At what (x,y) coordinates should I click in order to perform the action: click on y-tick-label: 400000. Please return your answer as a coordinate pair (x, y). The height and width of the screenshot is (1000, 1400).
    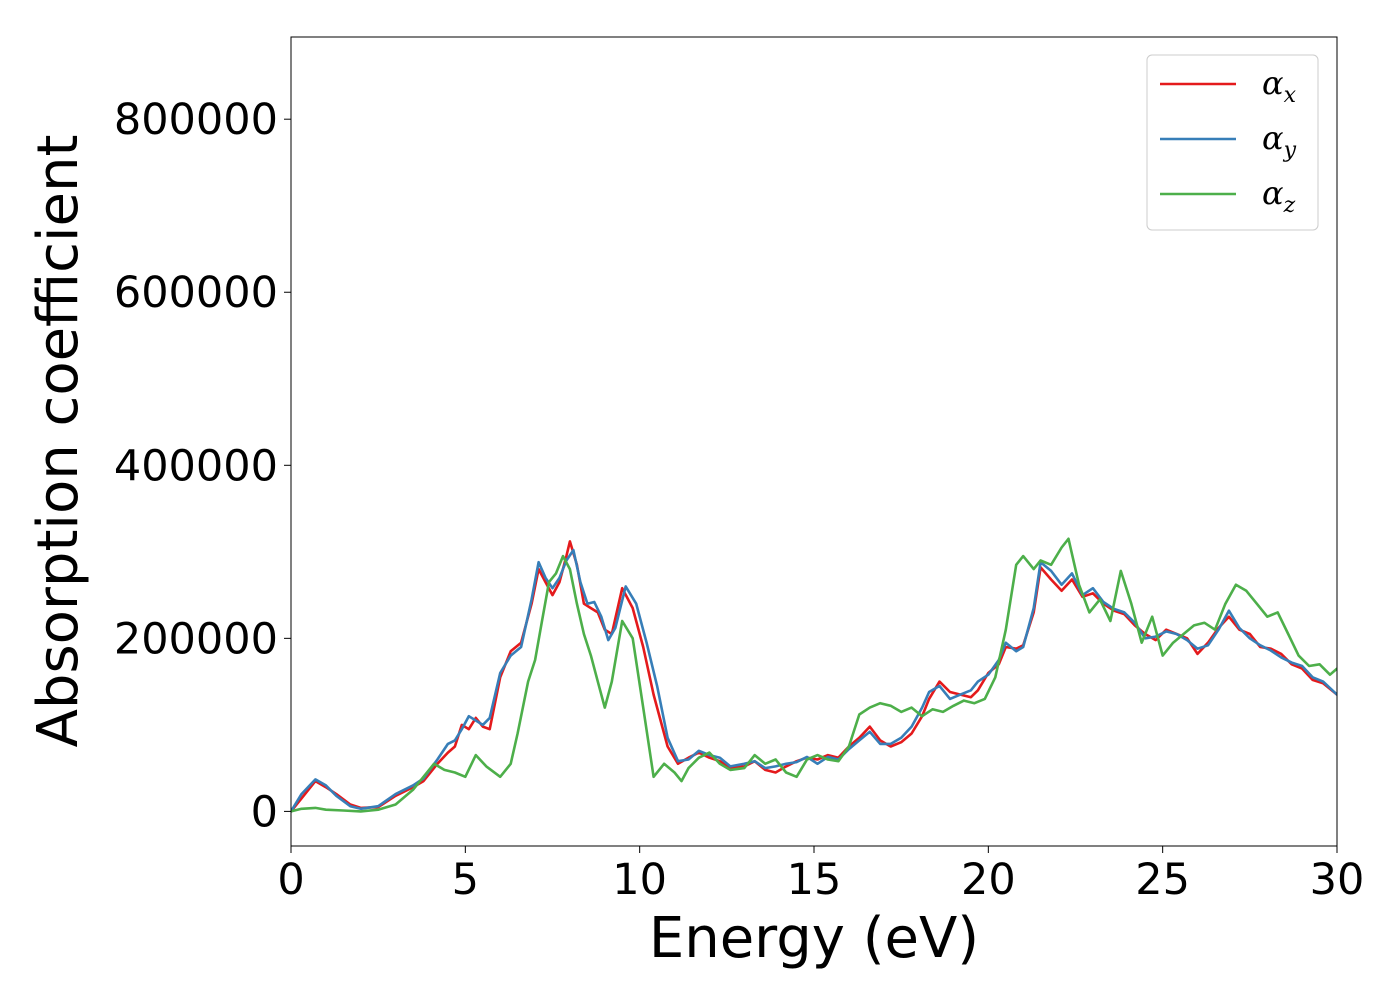
    Looking at the image, I should click on (196, 466).